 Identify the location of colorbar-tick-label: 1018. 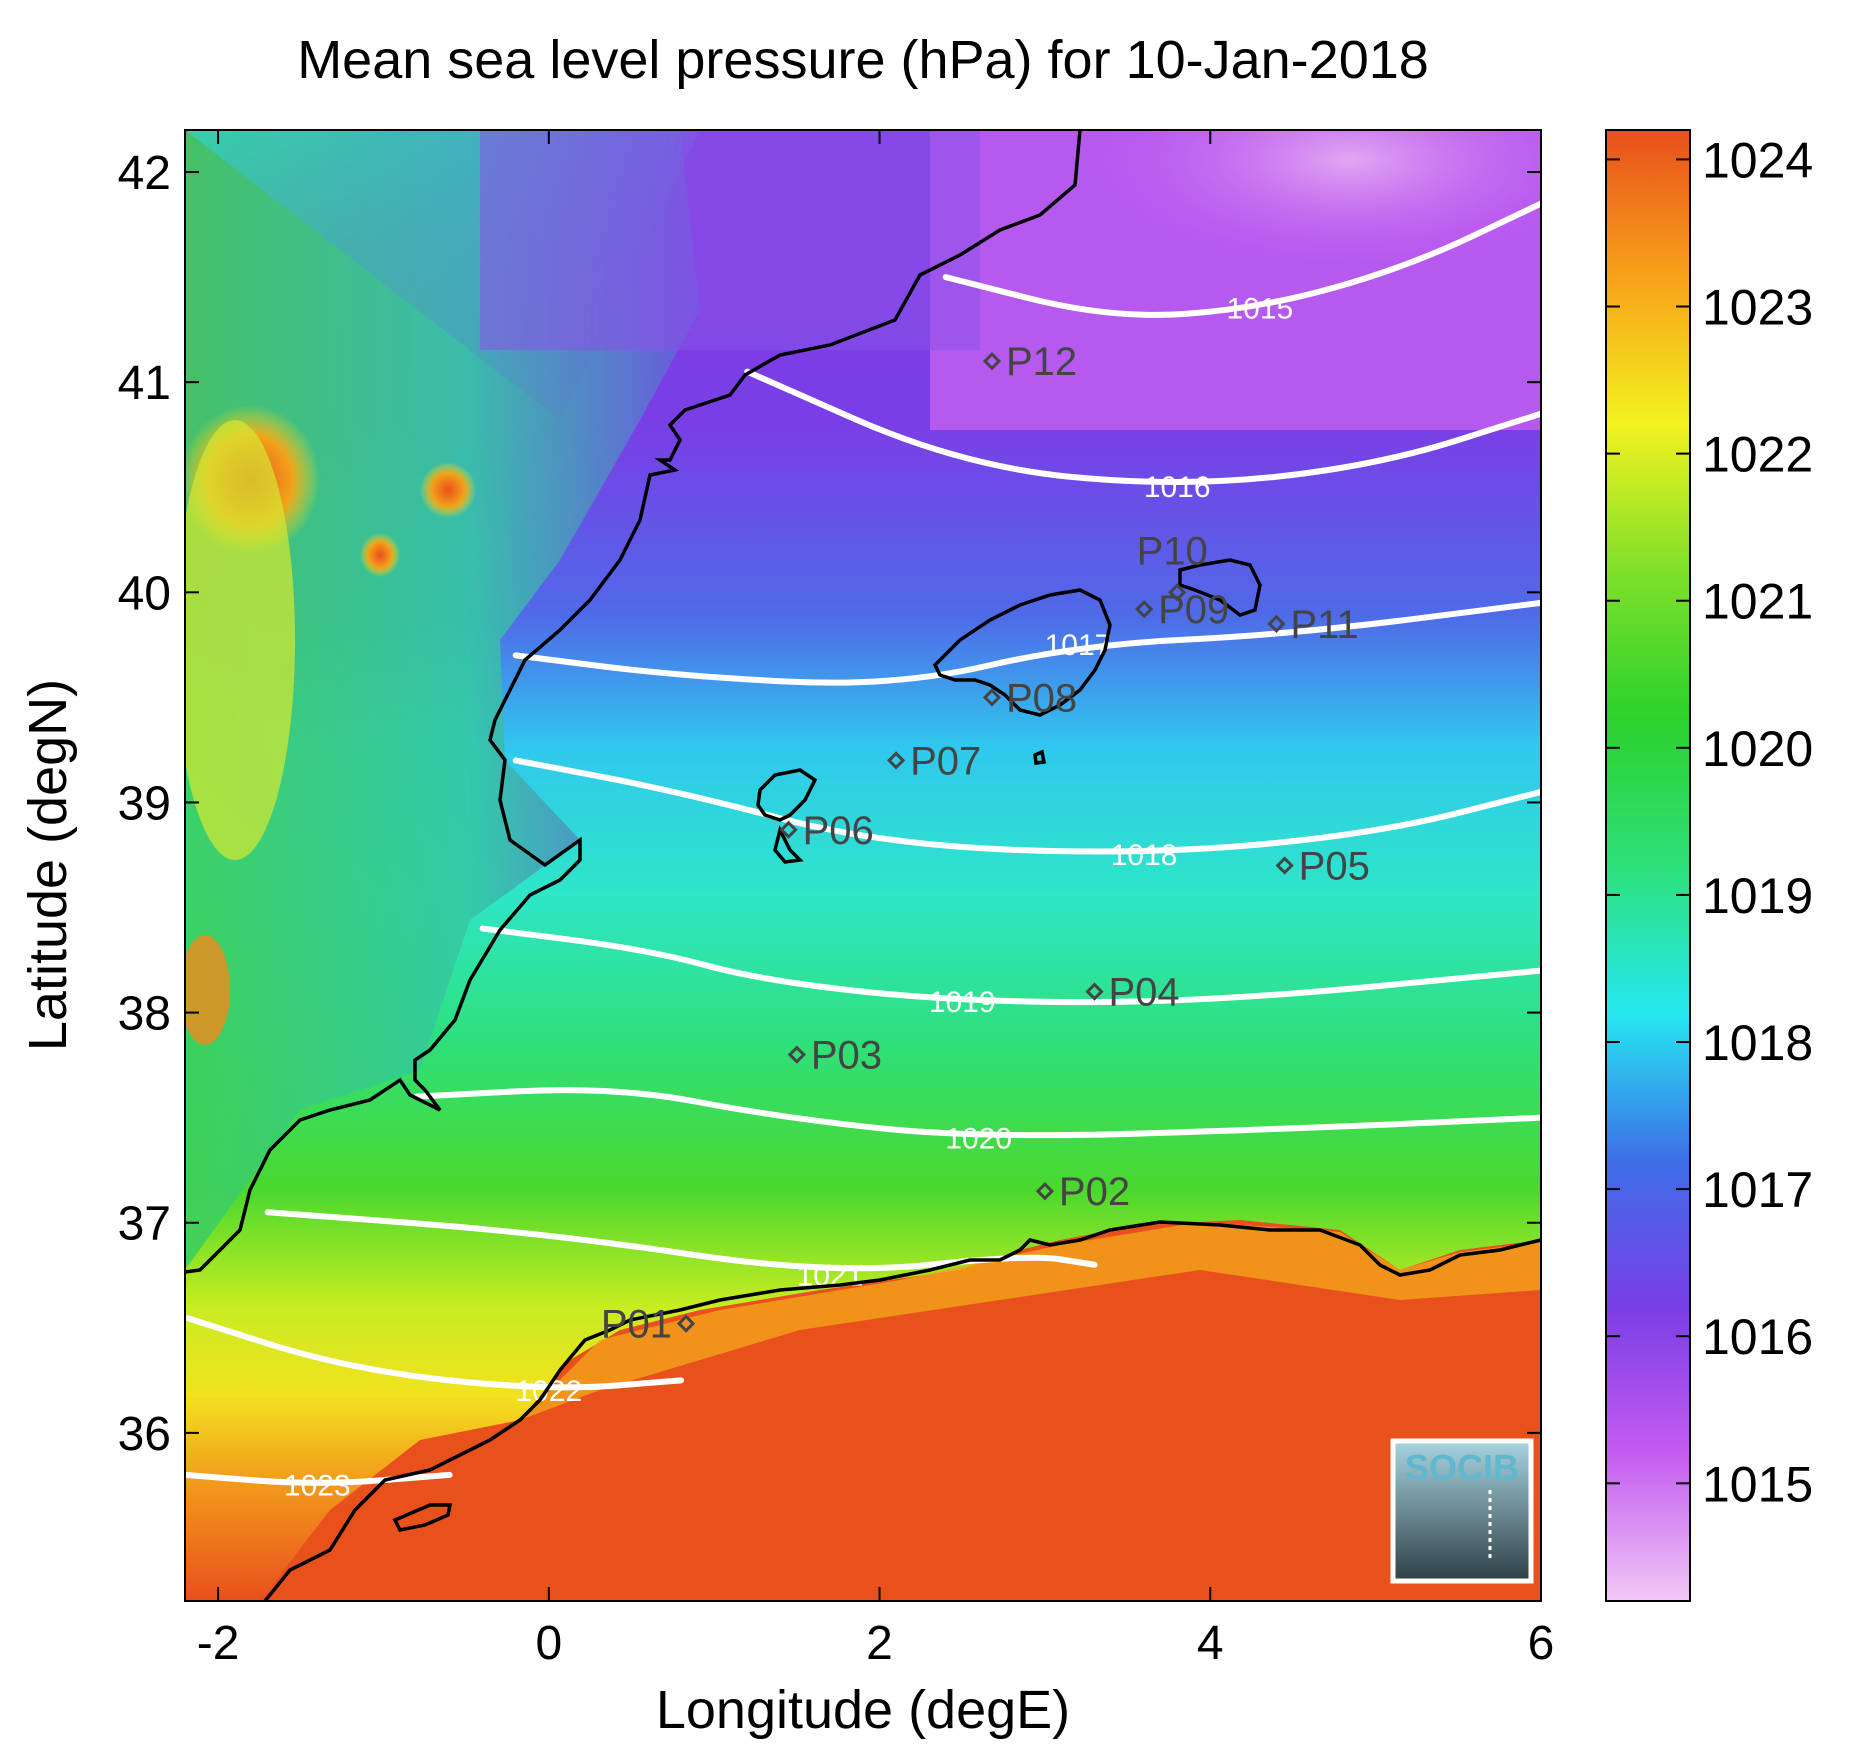
(1757, 1043).